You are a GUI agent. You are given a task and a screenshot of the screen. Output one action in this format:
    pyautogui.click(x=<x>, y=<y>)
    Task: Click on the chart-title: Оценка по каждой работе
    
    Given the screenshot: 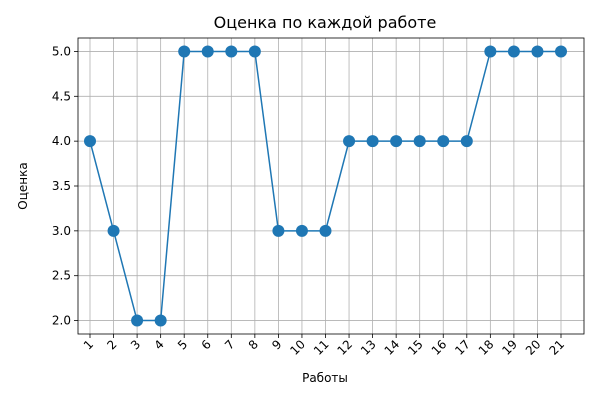 What is the action you would take?
    pyautogui.click(x=325, y=22)
    